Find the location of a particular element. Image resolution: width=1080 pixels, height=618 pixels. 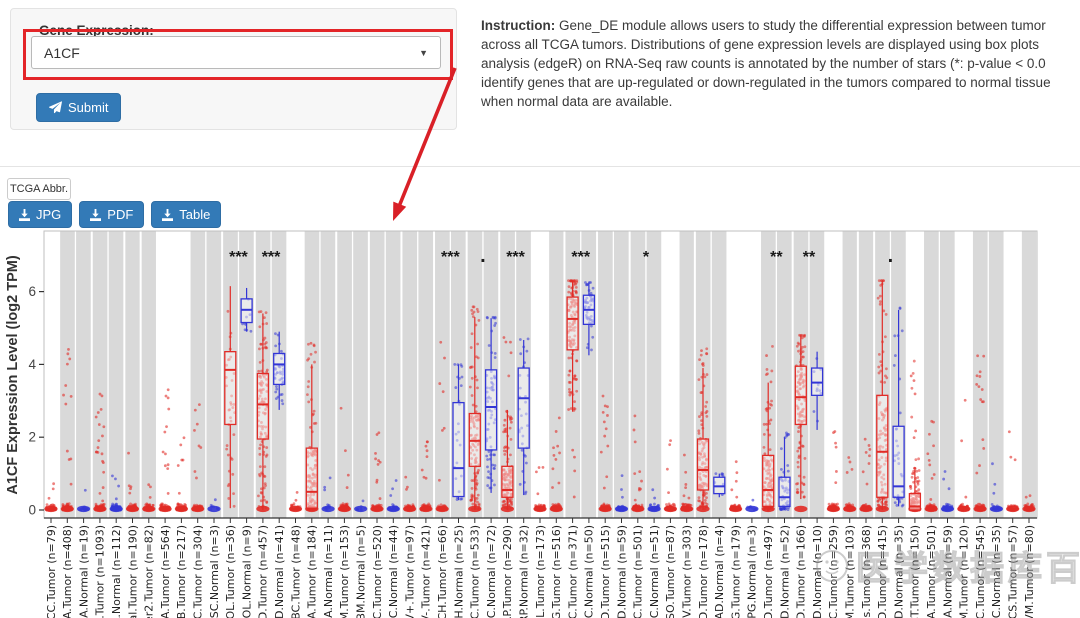

gene-expression-panel: Gene Expression: A1CF ▼ Submit is located at coordinates (233, 69).